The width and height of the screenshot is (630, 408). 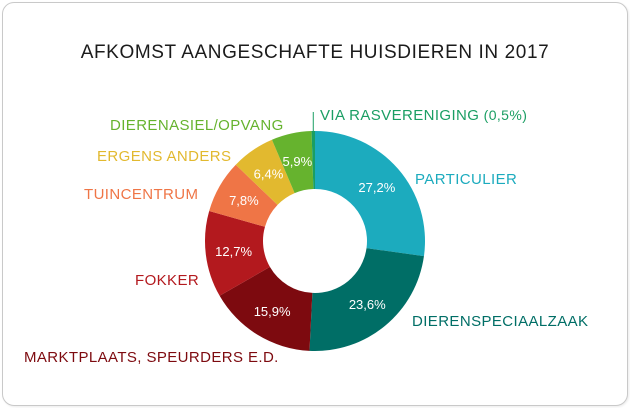 I want to click on percentage-label-4: 12,7%, so click(x=233, y=251).